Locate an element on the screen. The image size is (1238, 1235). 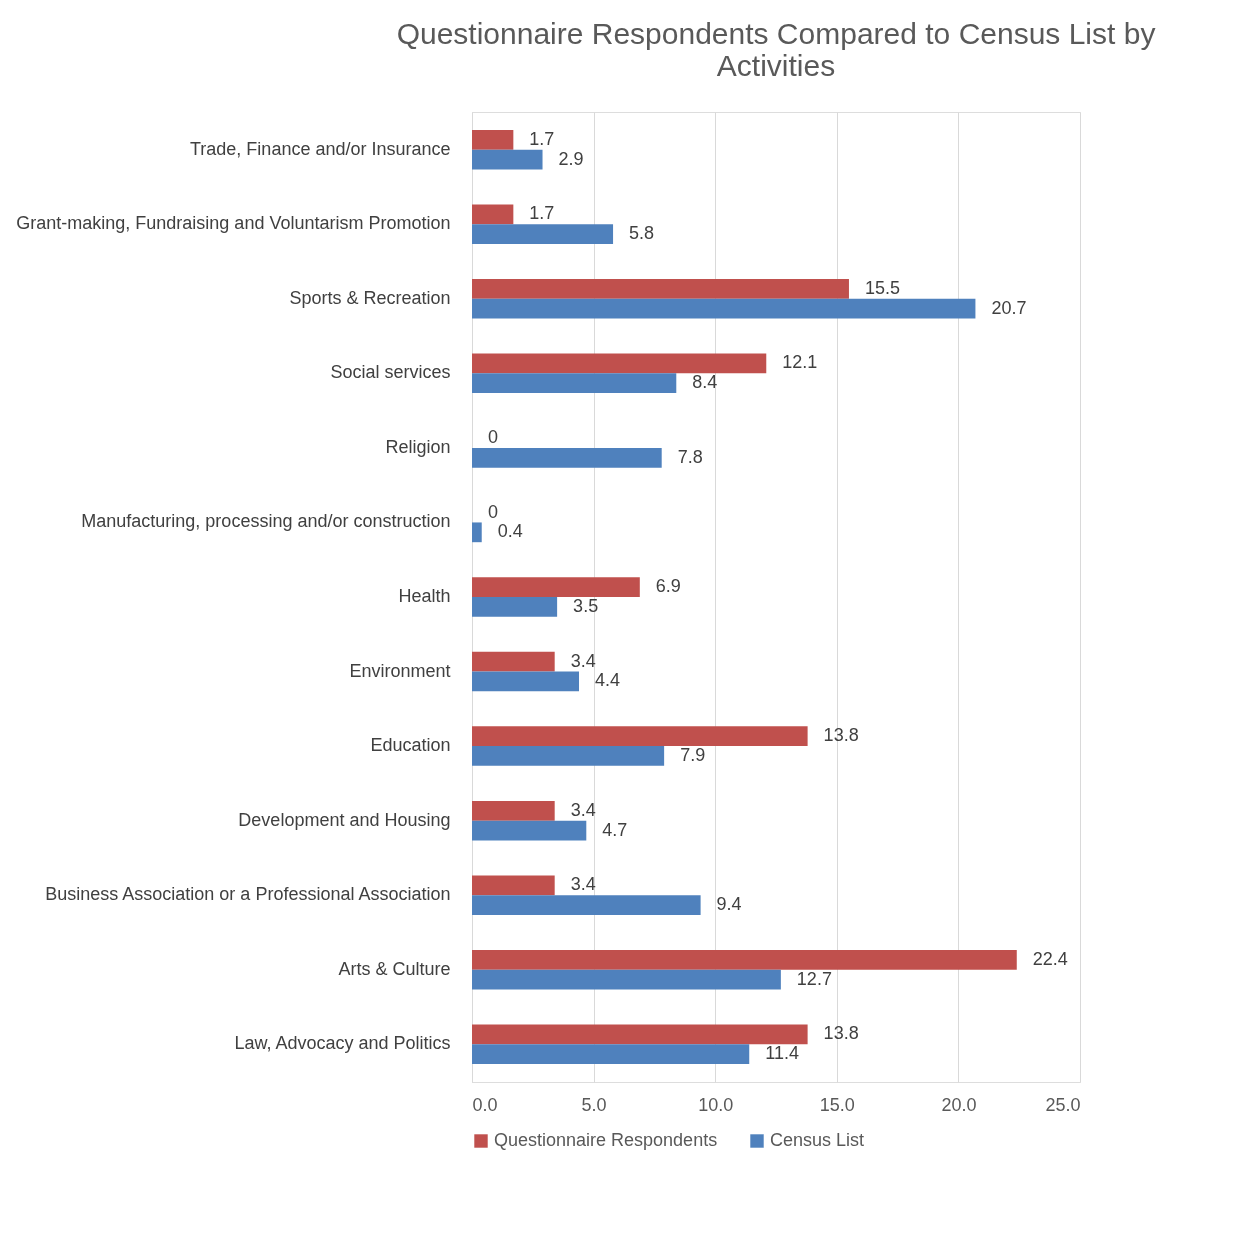
y-tick-label: Arts & Culture is located at coordinates (394, 968).